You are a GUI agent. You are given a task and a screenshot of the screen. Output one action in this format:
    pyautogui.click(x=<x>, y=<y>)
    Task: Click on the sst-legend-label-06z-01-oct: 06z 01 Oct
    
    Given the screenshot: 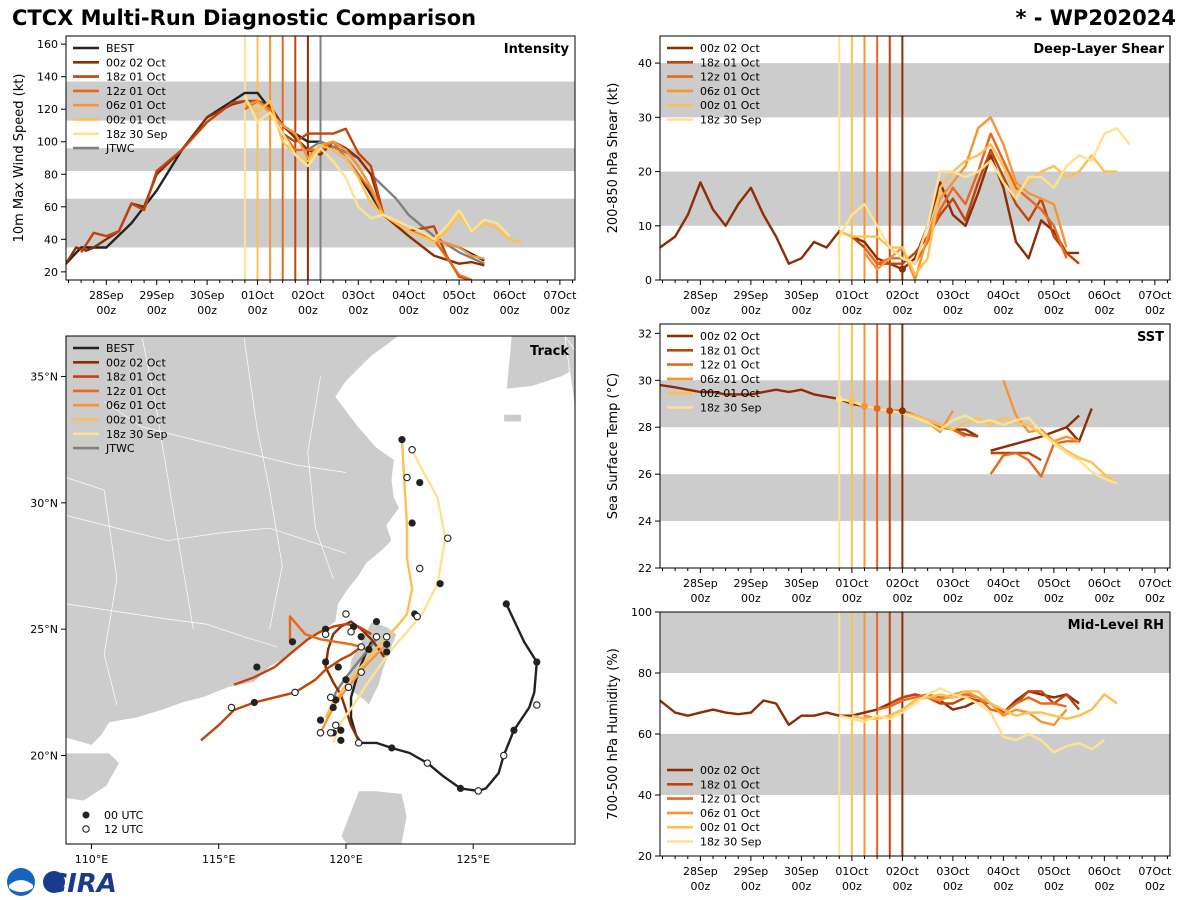 What is the action you would take?
    pyautogui.click(x=730, y=379)
    